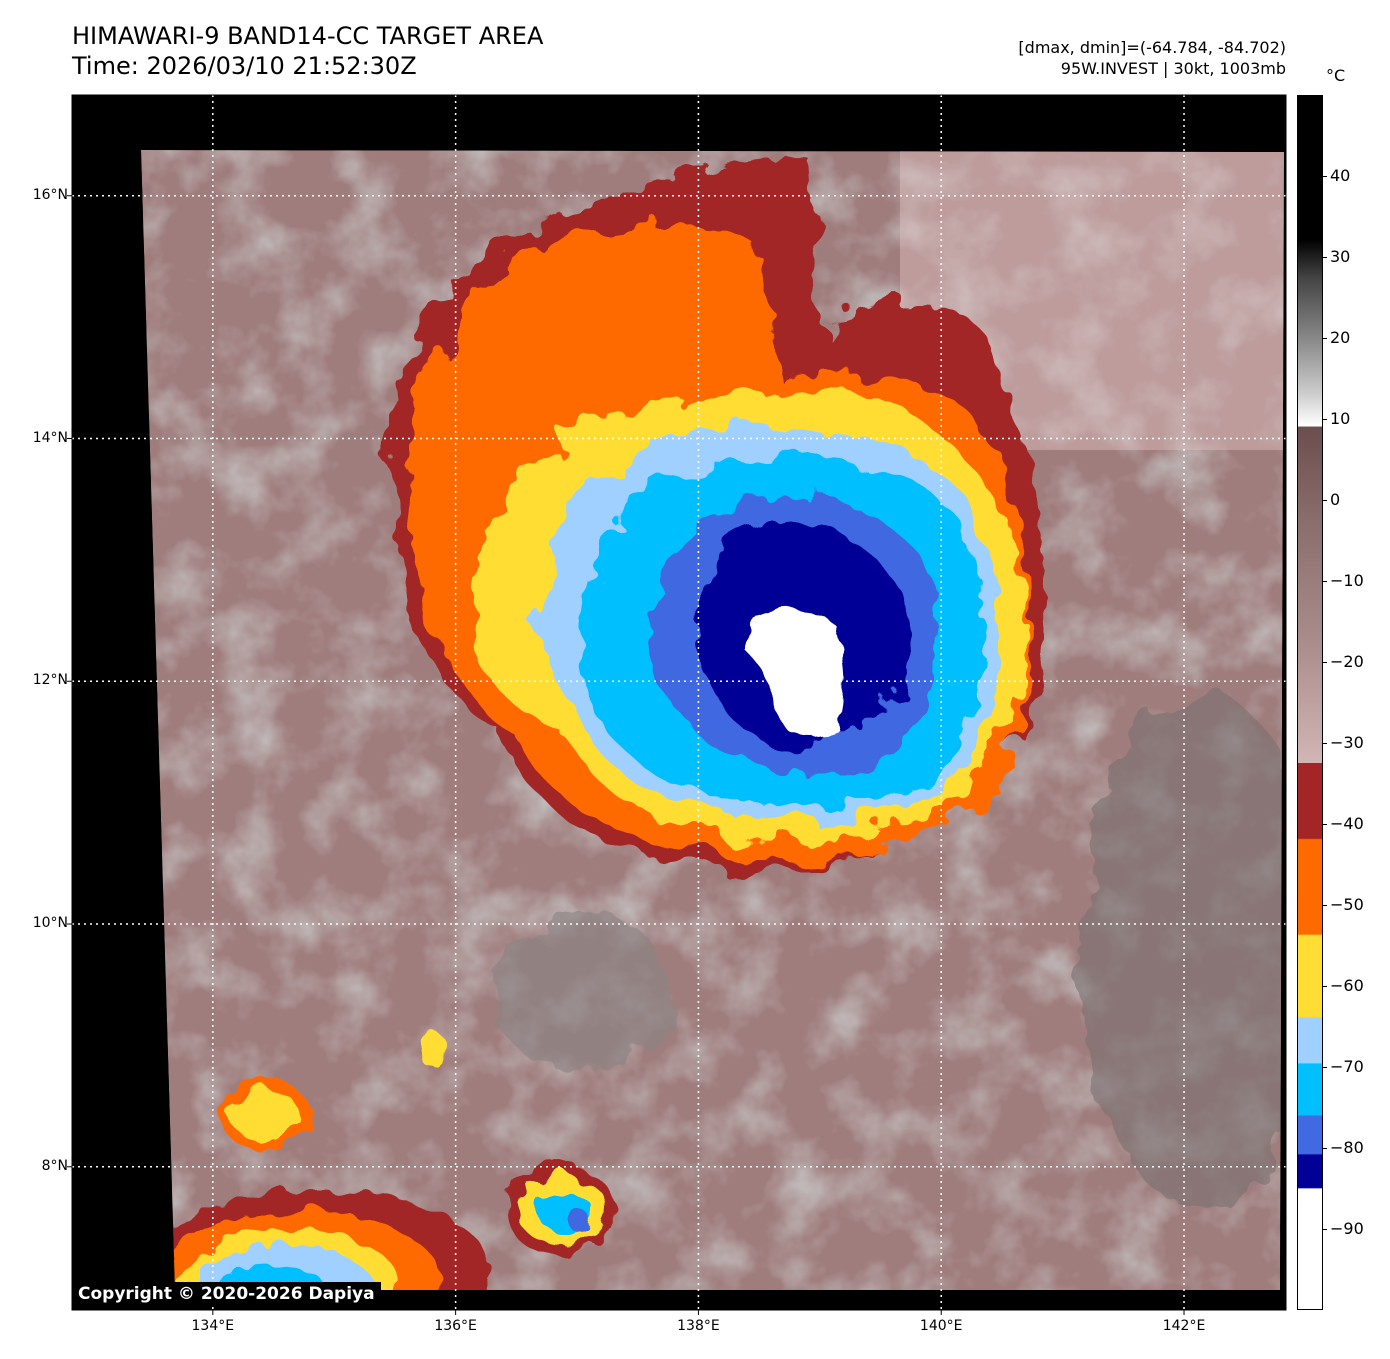 This screenshot has height=1359, width=1390. I want to click on copyright: Copyright © 2020-2026 Dapiya, so click(226, 1294).